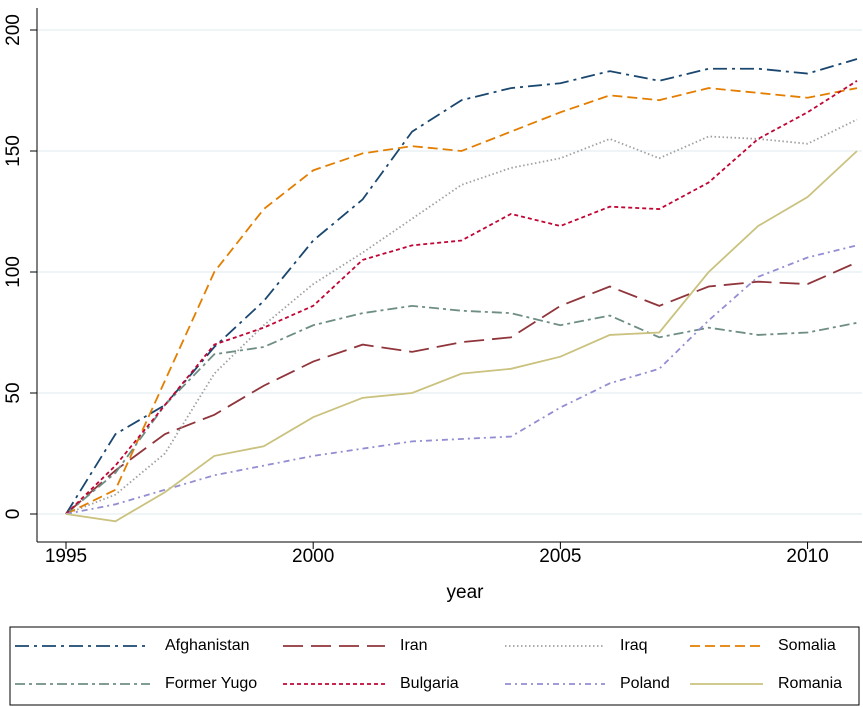 This screenshot has width=863, height=707. Describe the element at coordinates (13, 392) in the screenshot. I see `y-tick-label: 50` at that location.